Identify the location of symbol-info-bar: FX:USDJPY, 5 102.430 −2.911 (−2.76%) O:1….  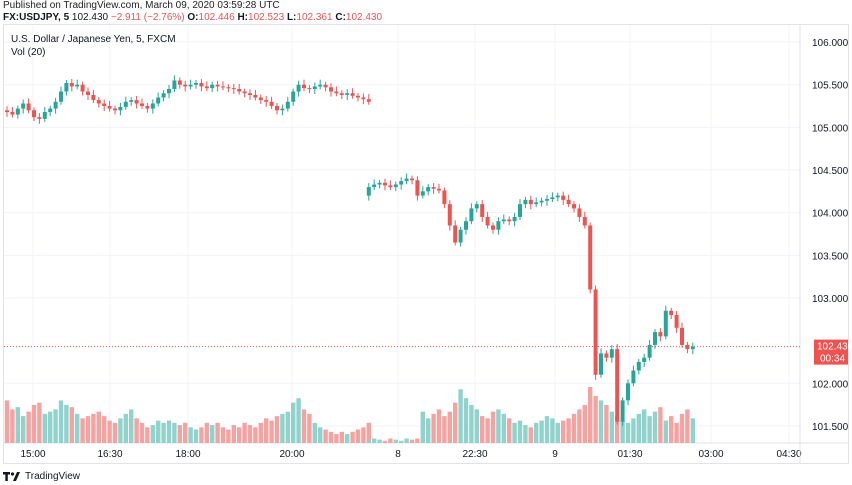
(191, 17).